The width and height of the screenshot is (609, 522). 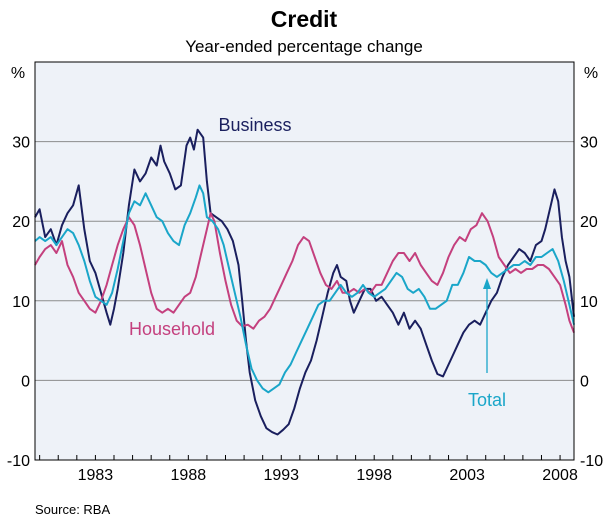 What do you see at coordinates (25, 381) in the screenshot?
I see `y-tick-label-left: 0` at bounding box center [25, 381].